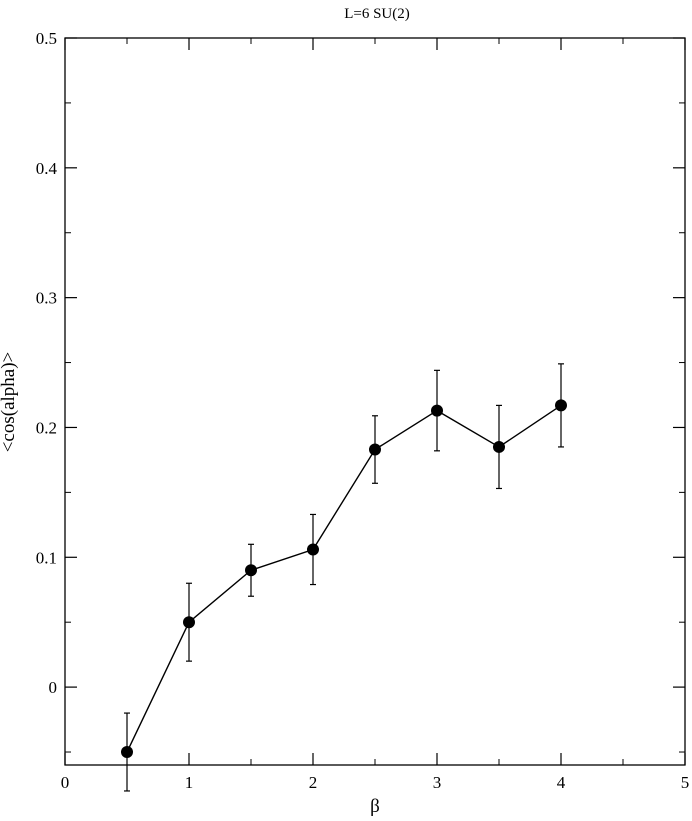 This screenshot has width=692, height=821. I want to click on x-axis-label: β, so click(375, 806).